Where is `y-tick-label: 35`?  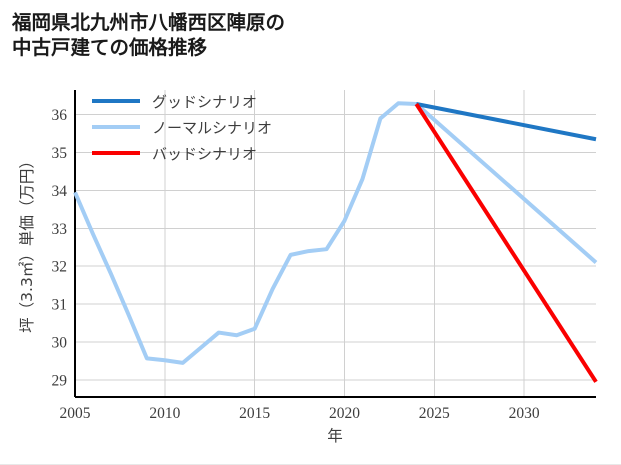
y-tick-label: 35 is located at coordinates (60, 153).